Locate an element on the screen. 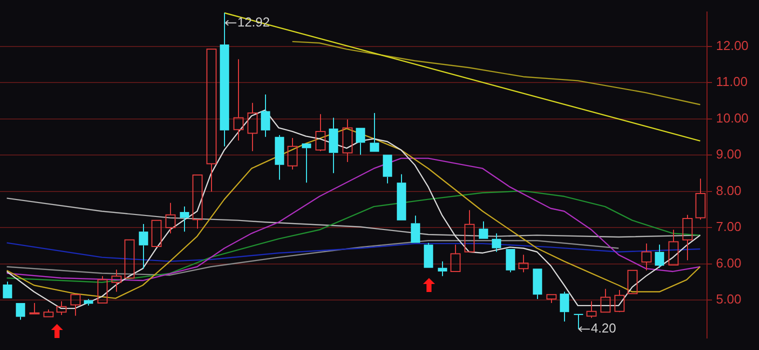  y-tick-label: 7.00 is located at coordinates (729, 226).